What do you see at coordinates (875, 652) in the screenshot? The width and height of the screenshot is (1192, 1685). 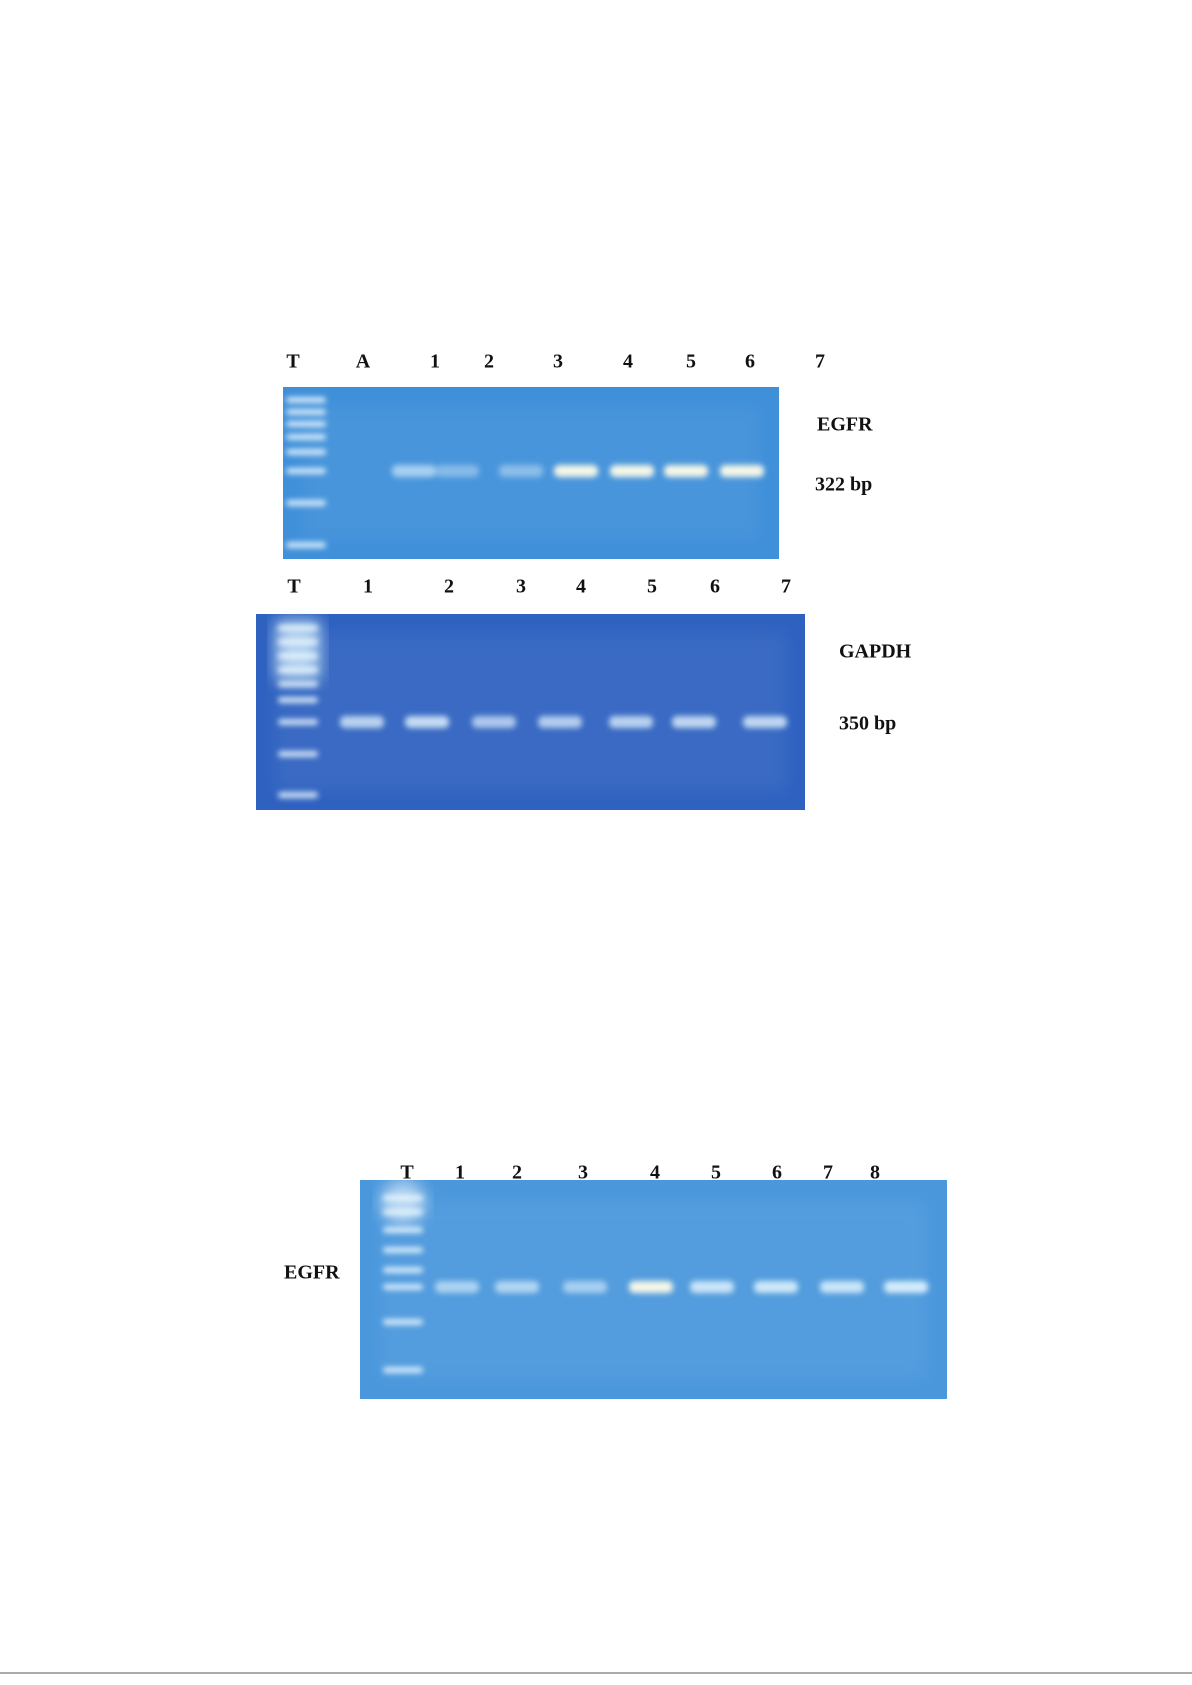 I see `gene-label: GAPDH` at bounding box center [875, 652].